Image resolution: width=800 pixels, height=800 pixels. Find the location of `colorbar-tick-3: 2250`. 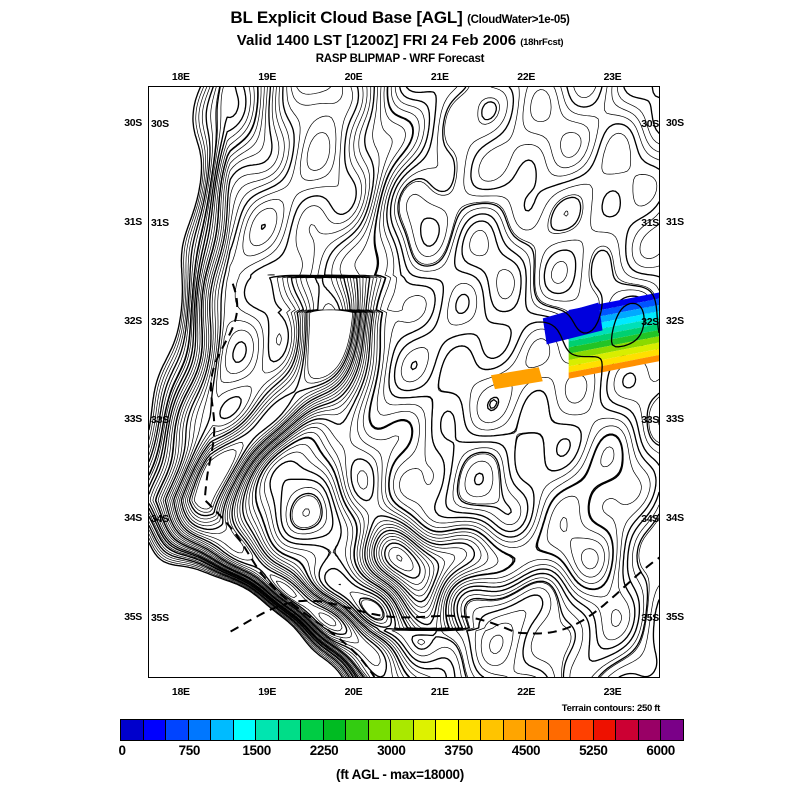

colorbar-tick-3: 2250 is located at coordinates (324, 750).